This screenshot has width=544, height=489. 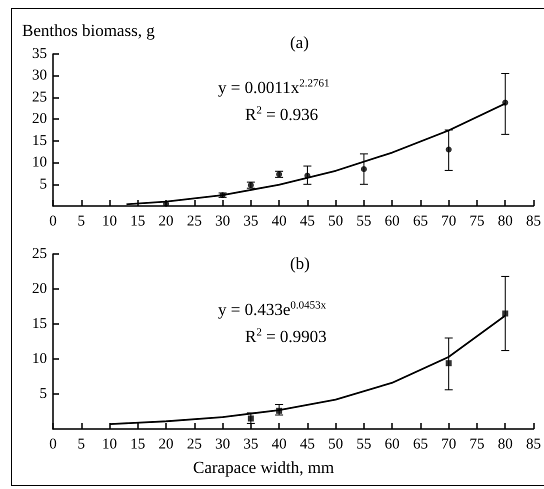 What do you see at coordinates (89, 30) in the screenshot?
I see `y-axis-title: Benthos biomass, g` at bounding box center [89, 30].